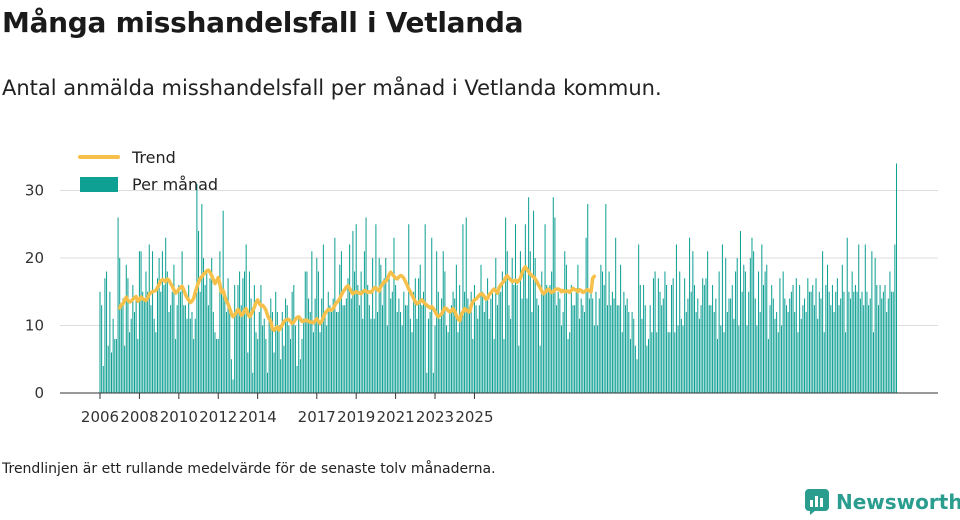  Describe the element at coordinates (817, 502) in the screenshot. I see `newsworthy-logo-icon` at that location.